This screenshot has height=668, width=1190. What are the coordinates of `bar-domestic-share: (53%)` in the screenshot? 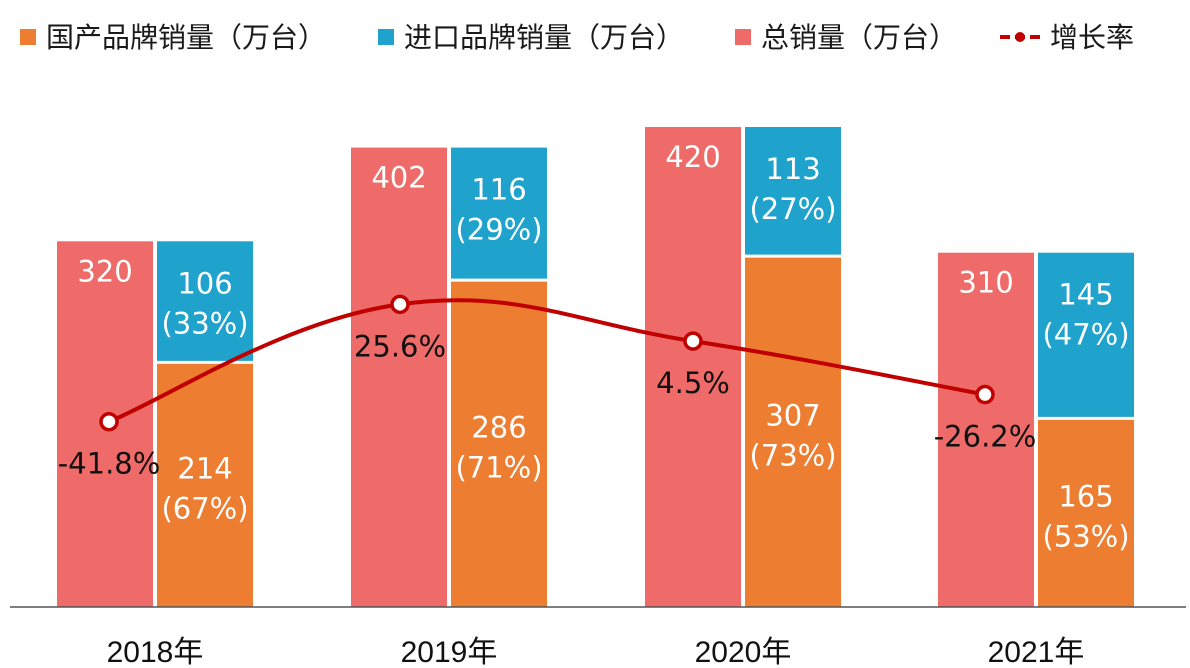 It's located at (1085, 537).